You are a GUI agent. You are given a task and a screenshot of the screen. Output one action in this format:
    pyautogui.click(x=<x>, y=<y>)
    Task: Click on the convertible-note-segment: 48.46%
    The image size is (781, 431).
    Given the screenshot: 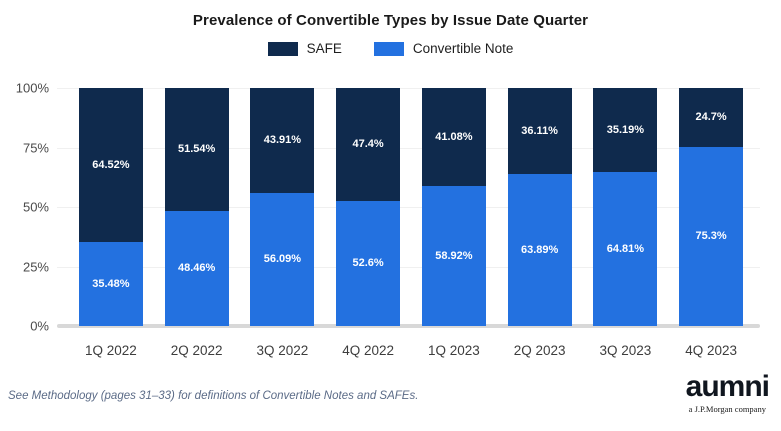 What is the action you would take?
    pyautogui.click(x=196, y=268)
    